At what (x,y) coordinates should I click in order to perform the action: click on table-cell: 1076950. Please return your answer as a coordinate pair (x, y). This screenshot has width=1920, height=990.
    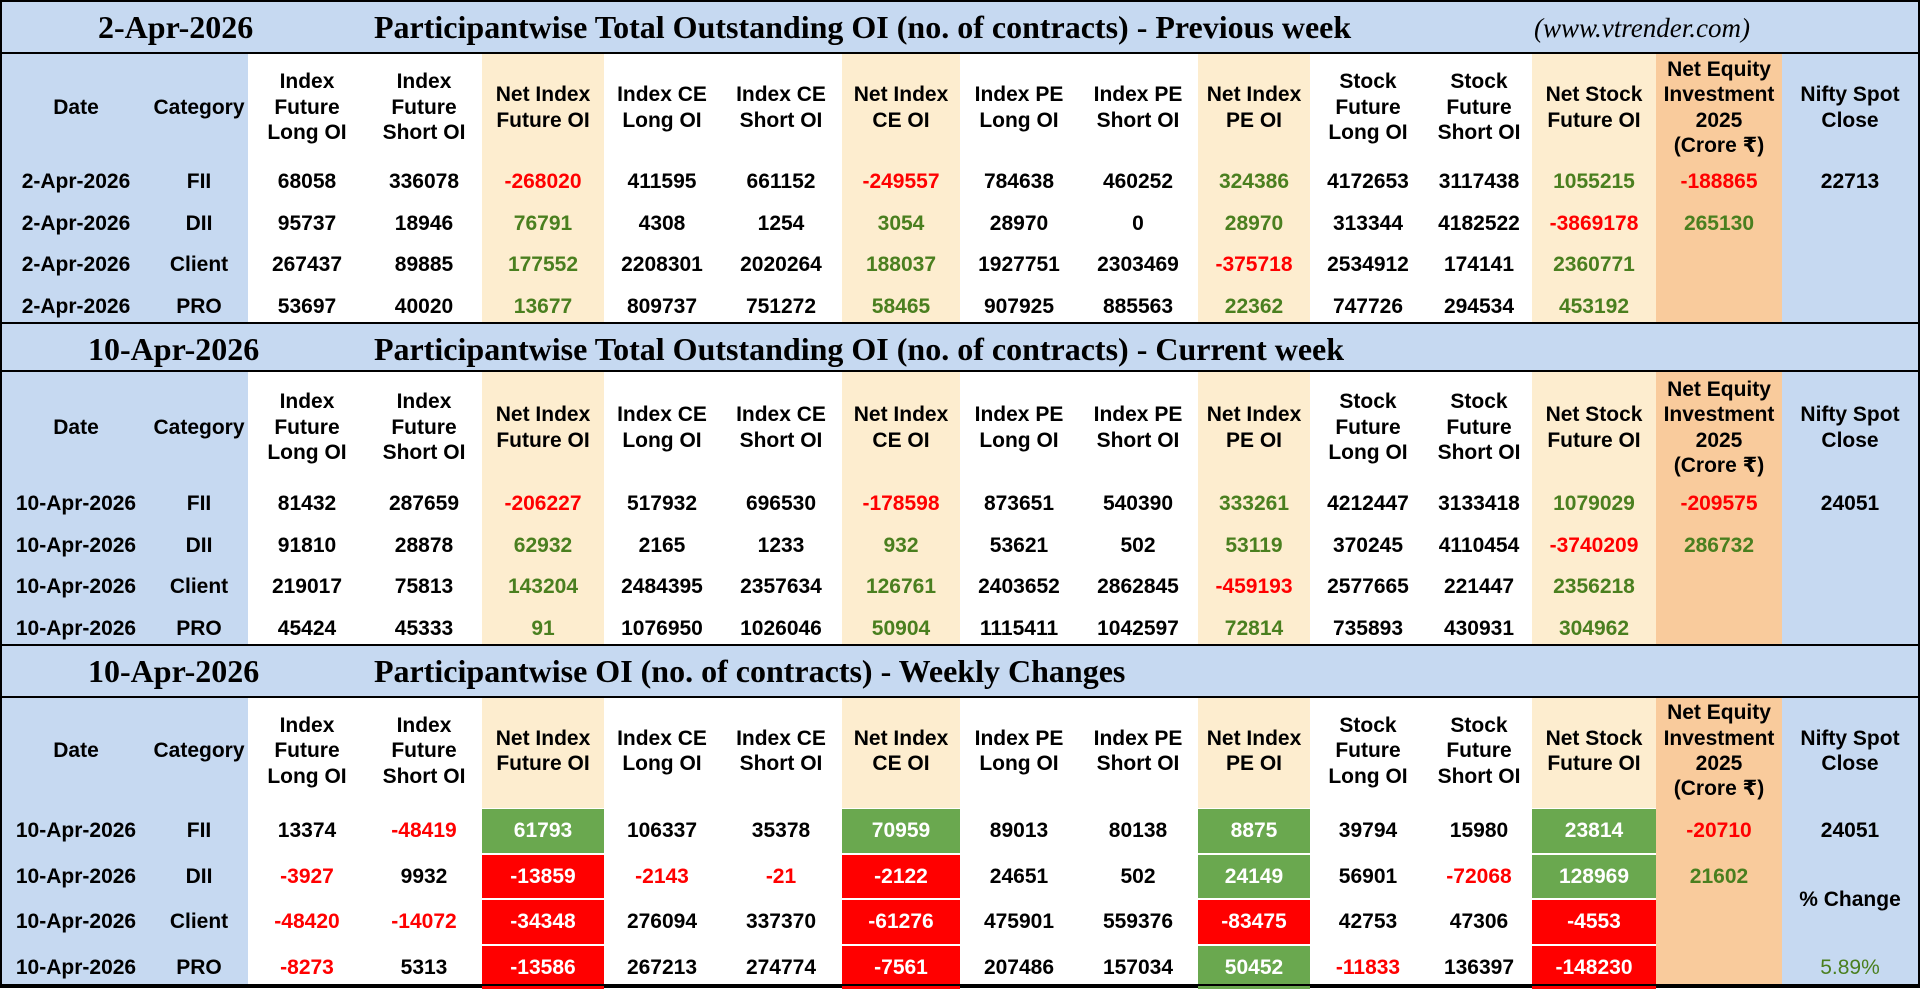
    Looking at the image, I should click on (662, 629).